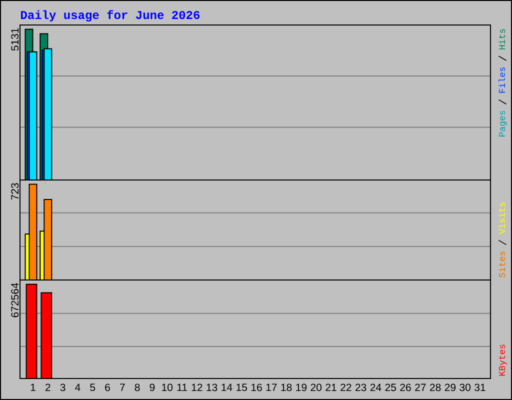 This screenshot has height=400, width=512. I want to click on text: 5131, so click(15, 39).